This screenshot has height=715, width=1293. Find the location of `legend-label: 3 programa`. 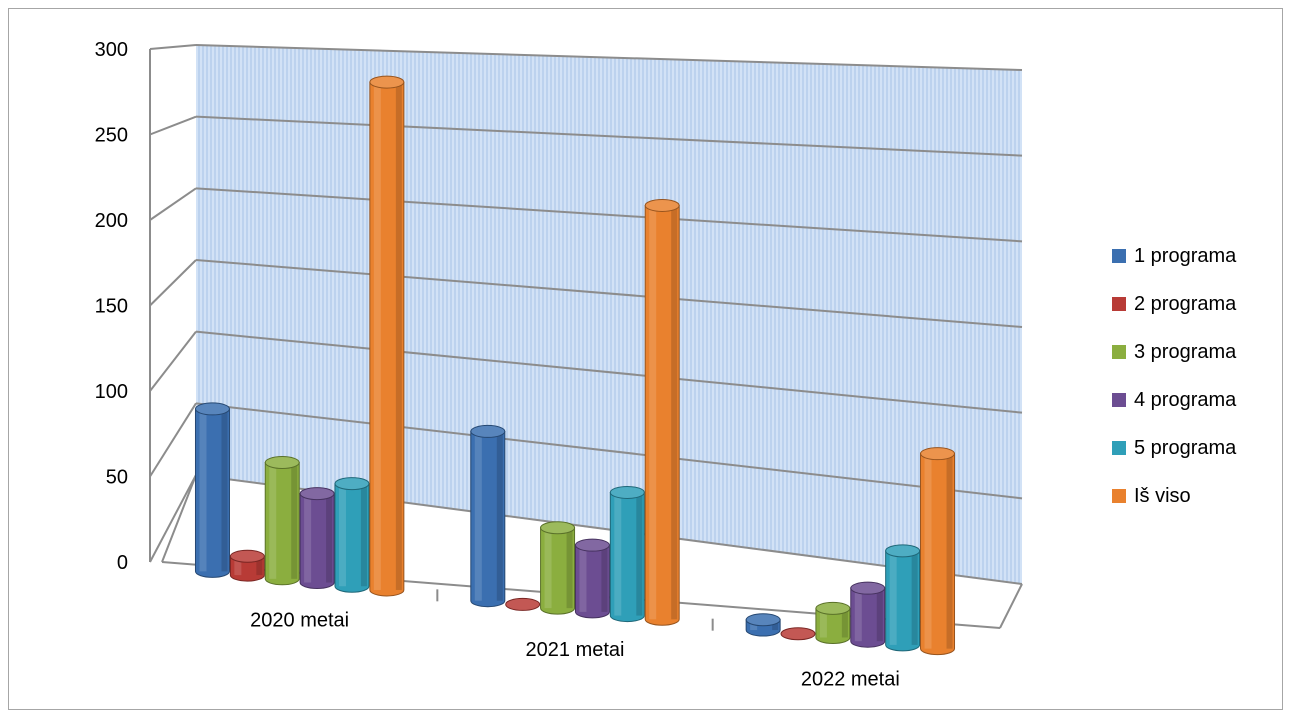

legend-label: 3 programa is located at coordinates (1185, 351).